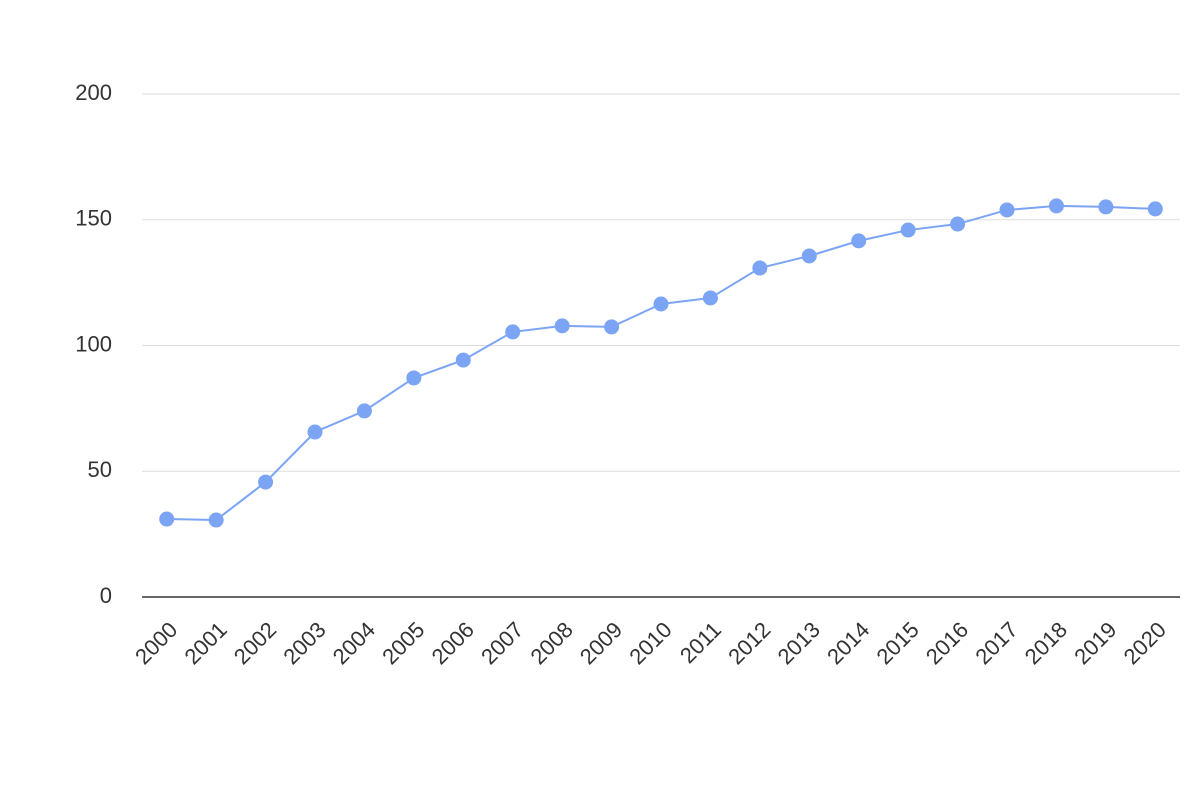 This screenshot has width=1200, height=800. Describe the element at coordinates (403, 643) in the screenshot. I see `x-tick-label: 2005` at that location.